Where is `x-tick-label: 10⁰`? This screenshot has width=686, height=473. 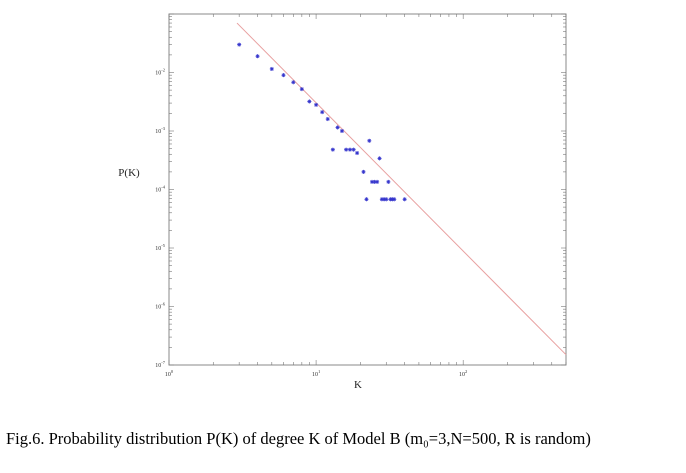 x-tick-label: 10⁰ is located at coordinates (169, 373).